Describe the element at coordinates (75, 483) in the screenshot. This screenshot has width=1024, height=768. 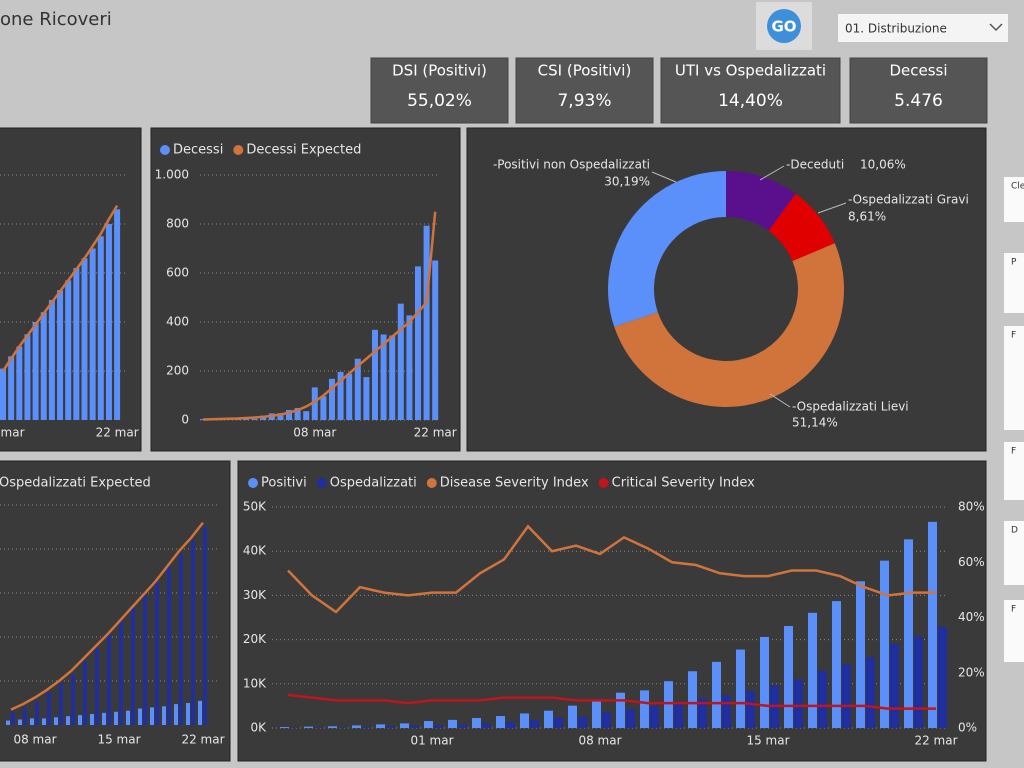
I see `legend-label: Ospedalizzati Expected` at that location.